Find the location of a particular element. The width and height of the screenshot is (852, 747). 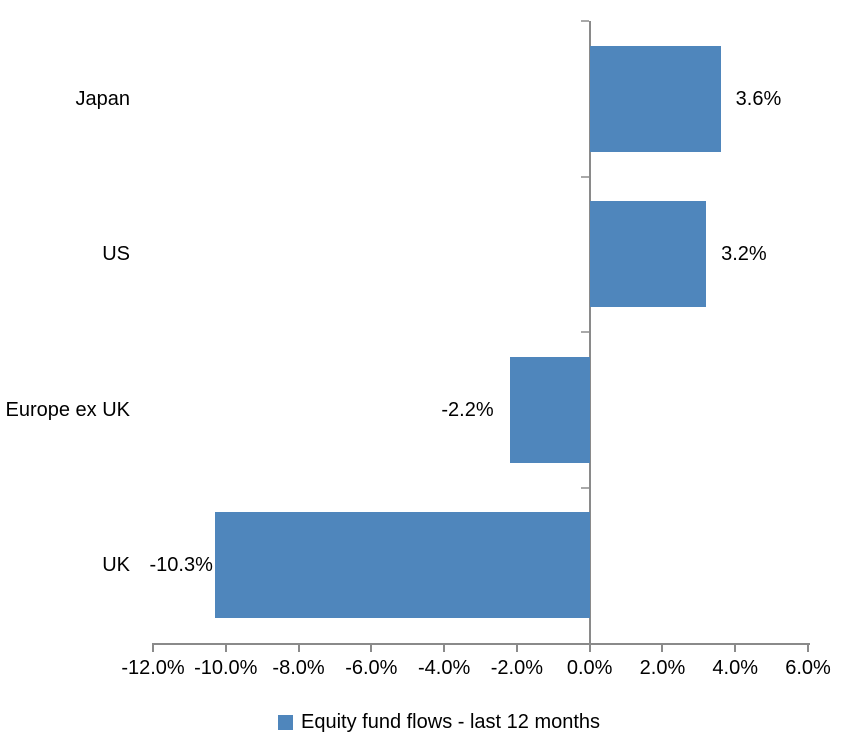

x-tick-label-6: 0.0% is located at coordinates (589, 668).